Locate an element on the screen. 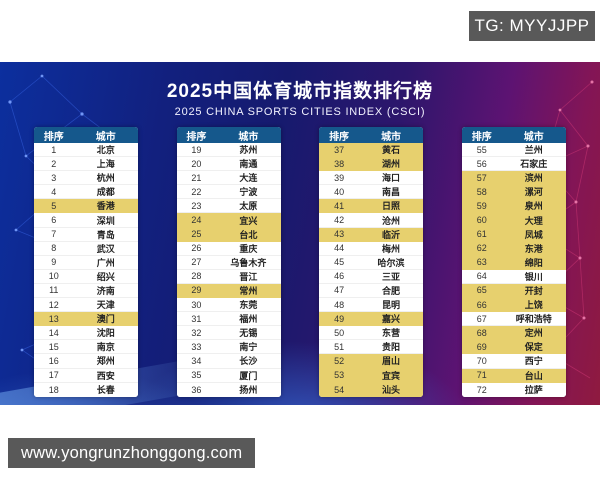 Image resolution: width=600 pixels, height=480 pixels. table-row: 11 济南 is located at coordinates (86, 291).